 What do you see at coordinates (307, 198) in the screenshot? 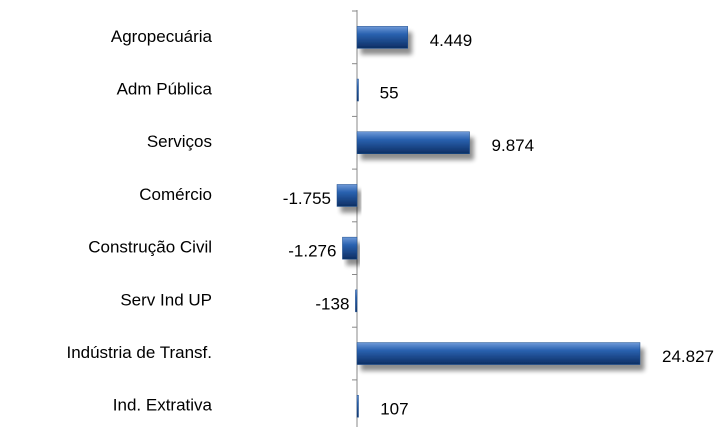
I see `value-label: -1.755` at bounding box center [307, 198].